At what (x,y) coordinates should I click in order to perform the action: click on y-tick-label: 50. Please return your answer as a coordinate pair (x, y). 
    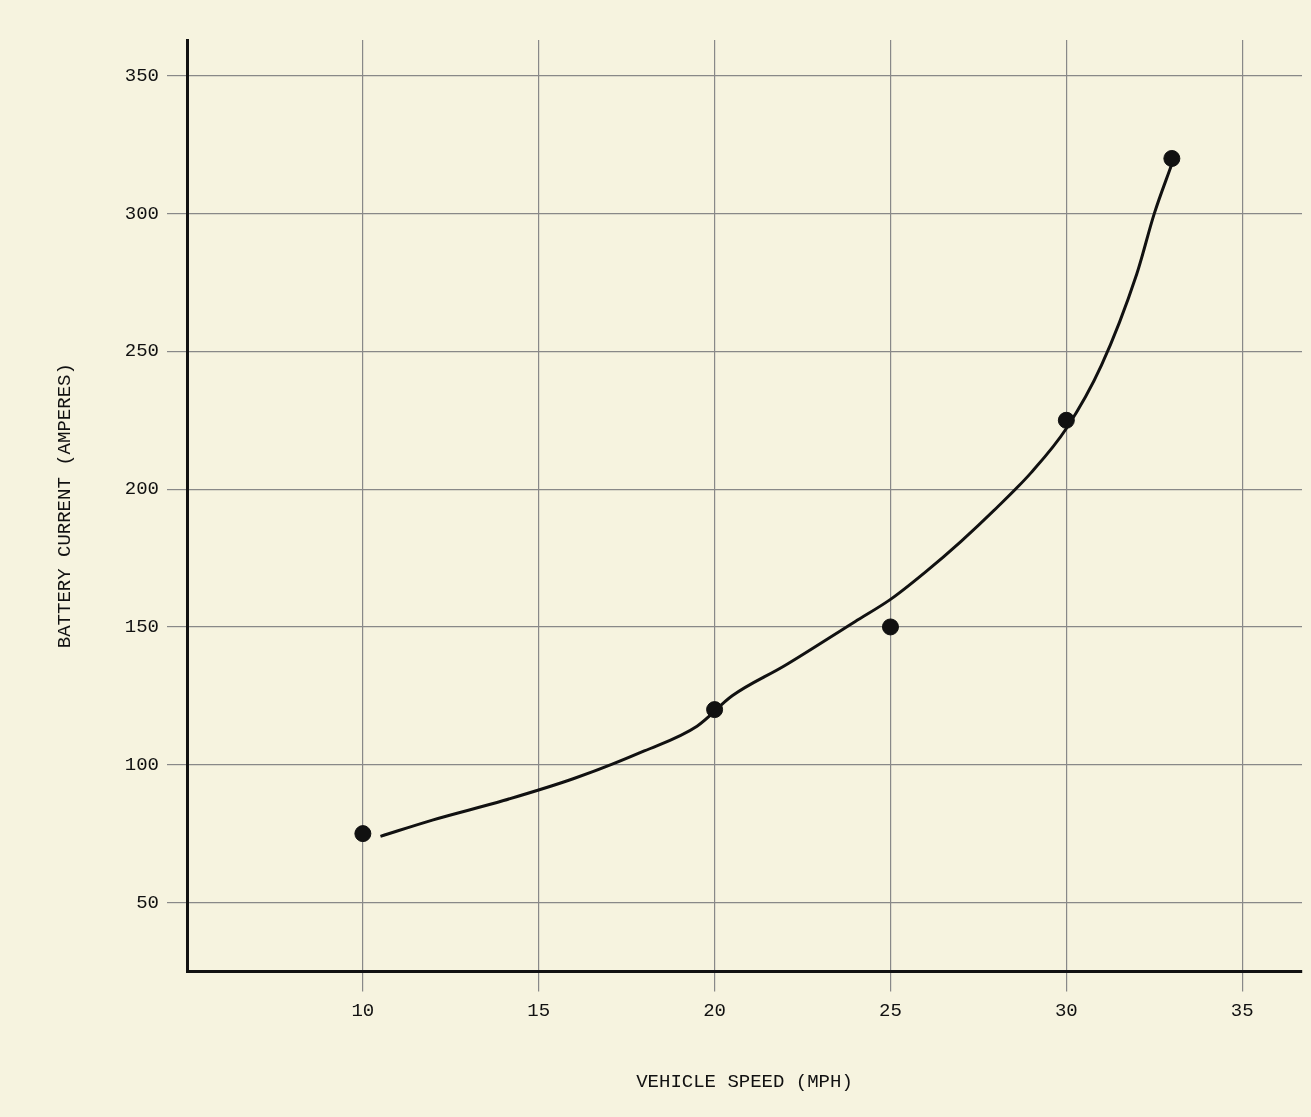
    Looking at the image, I should click on (148, 902).